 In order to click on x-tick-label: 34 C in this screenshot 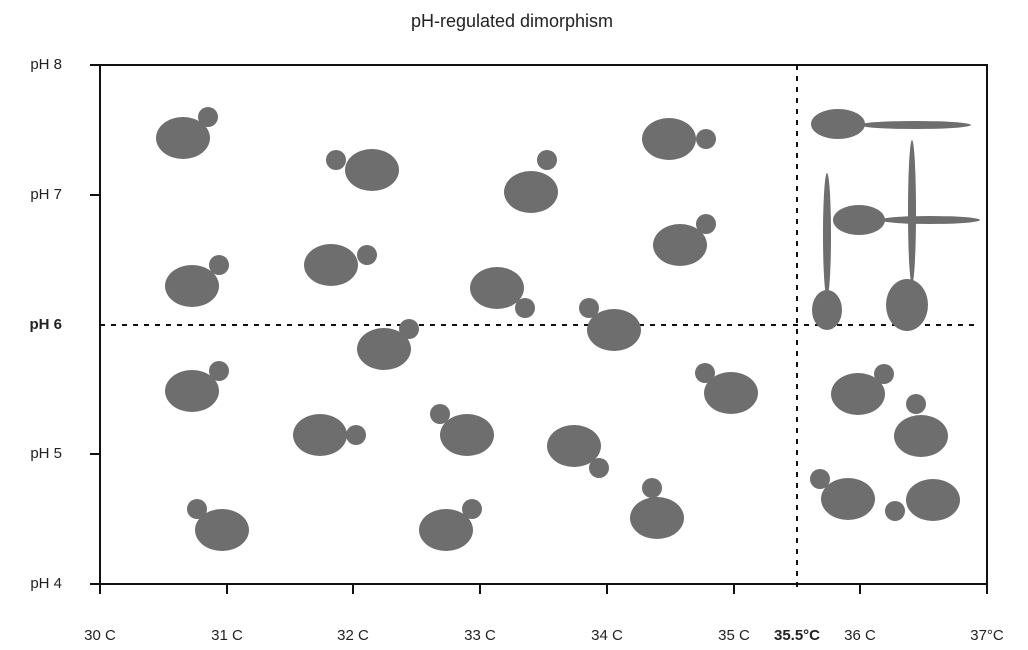, I will do `click(607, 635)`.